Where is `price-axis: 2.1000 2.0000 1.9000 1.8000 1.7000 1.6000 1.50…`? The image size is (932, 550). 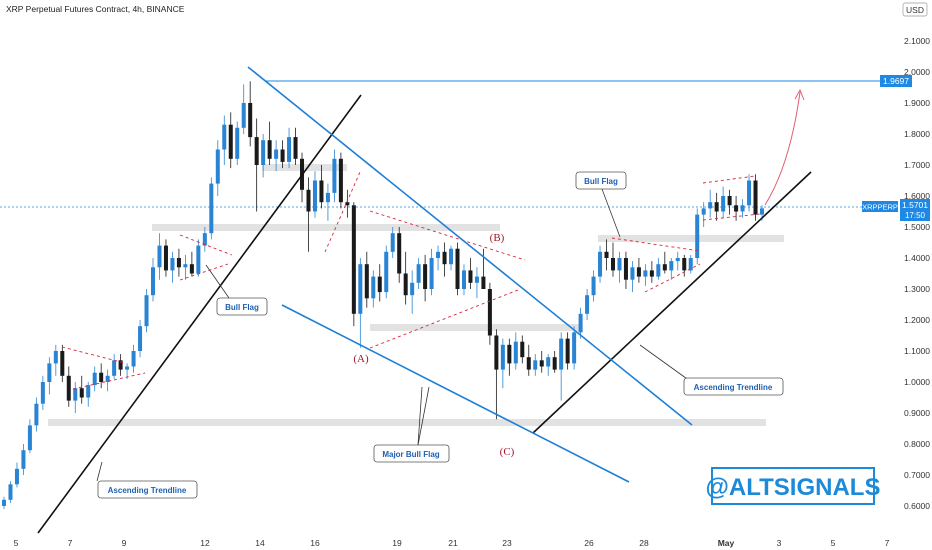 price-axis: 2.1000 2.0000 1.9000 1.8000 1.7000 1.6000 1.50… is located at coordinates (917, 273).